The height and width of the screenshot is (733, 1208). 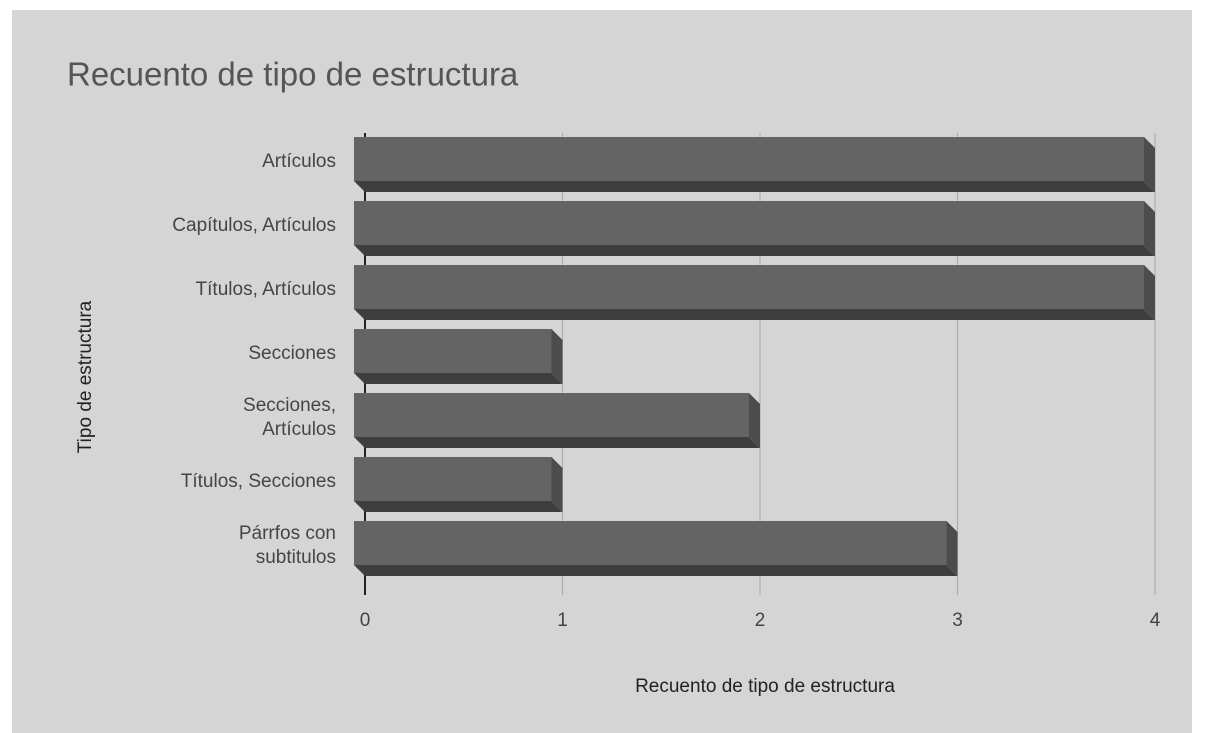 What do you see at coordinates (292, 353) in the screenshot?
I see `y-tick-label: Secciones` at bounding box center [292, 353].